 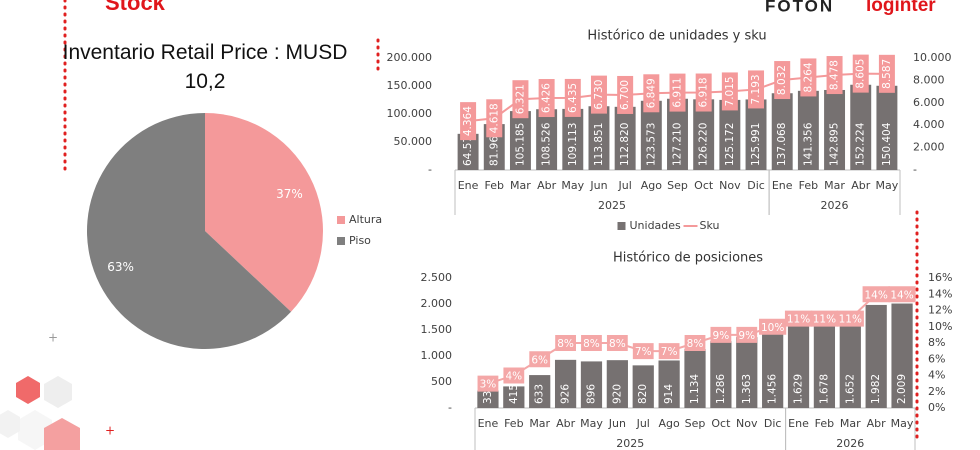 I want to click on bar-value-label: 123.573, so click(x=651, y=144).